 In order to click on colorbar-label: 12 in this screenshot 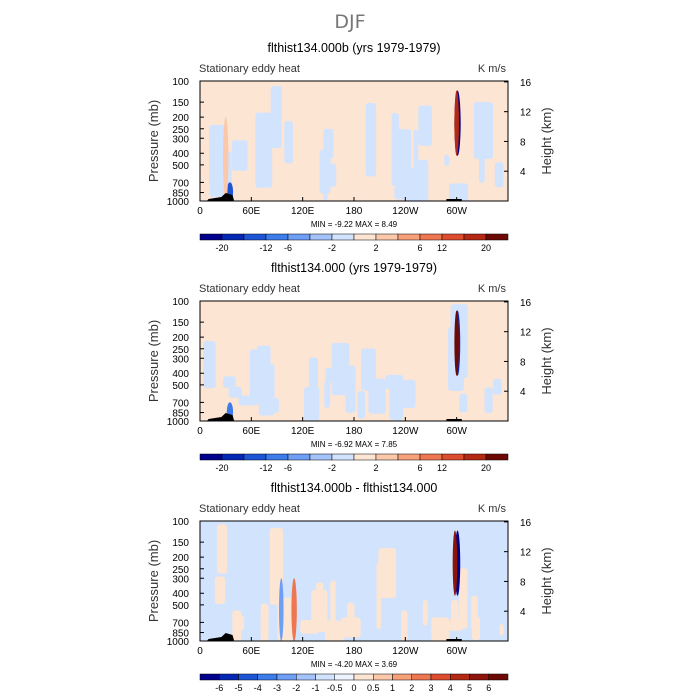, I will do `click(442, 248)`.